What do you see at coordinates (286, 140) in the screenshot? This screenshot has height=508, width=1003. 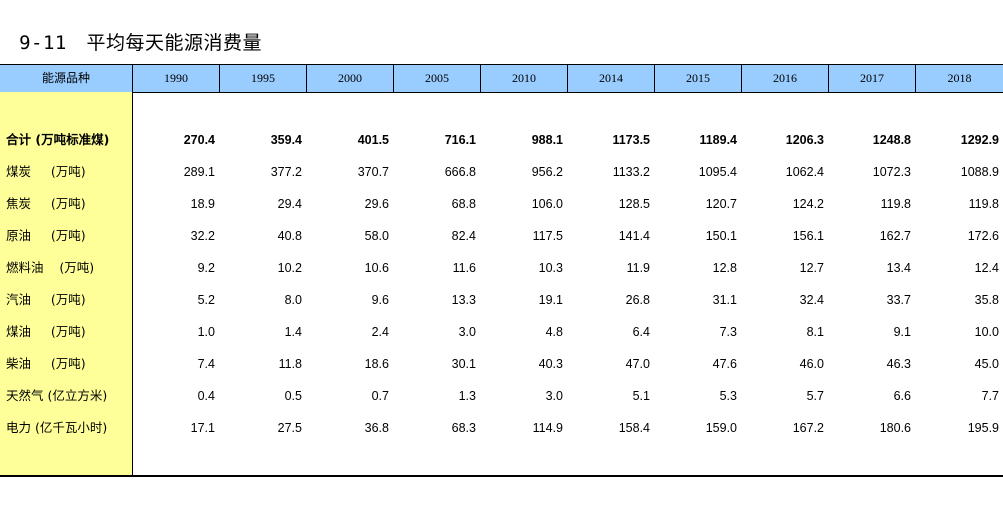 I see `table-cell: 359.4` at bounding box center [286, 140].